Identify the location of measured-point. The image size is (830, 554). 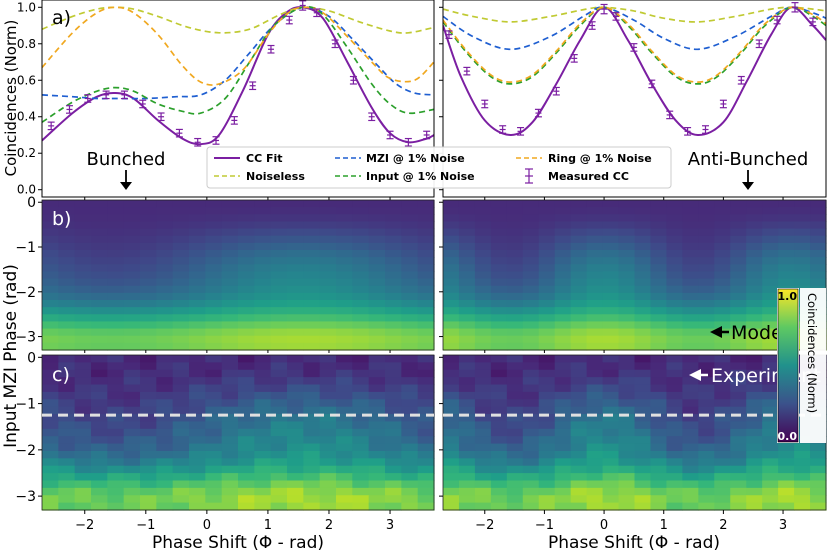
(303, 5).